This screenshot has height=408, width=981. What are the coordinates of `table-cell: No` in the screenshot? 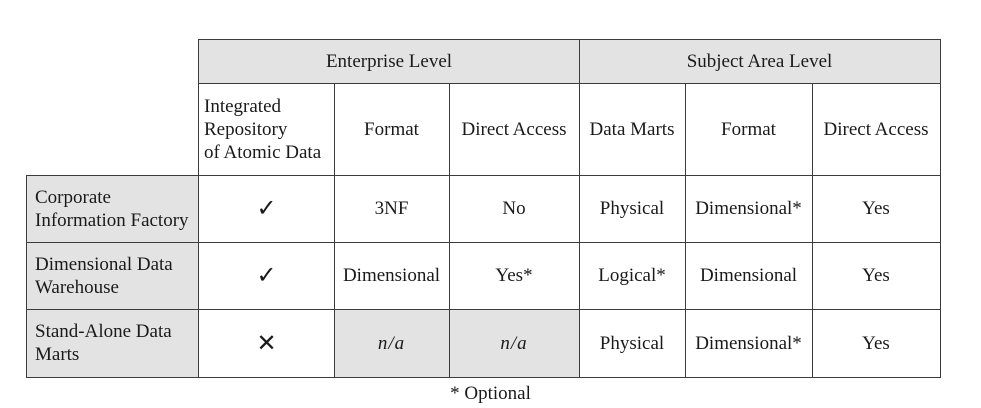 It's located at (514, 208).